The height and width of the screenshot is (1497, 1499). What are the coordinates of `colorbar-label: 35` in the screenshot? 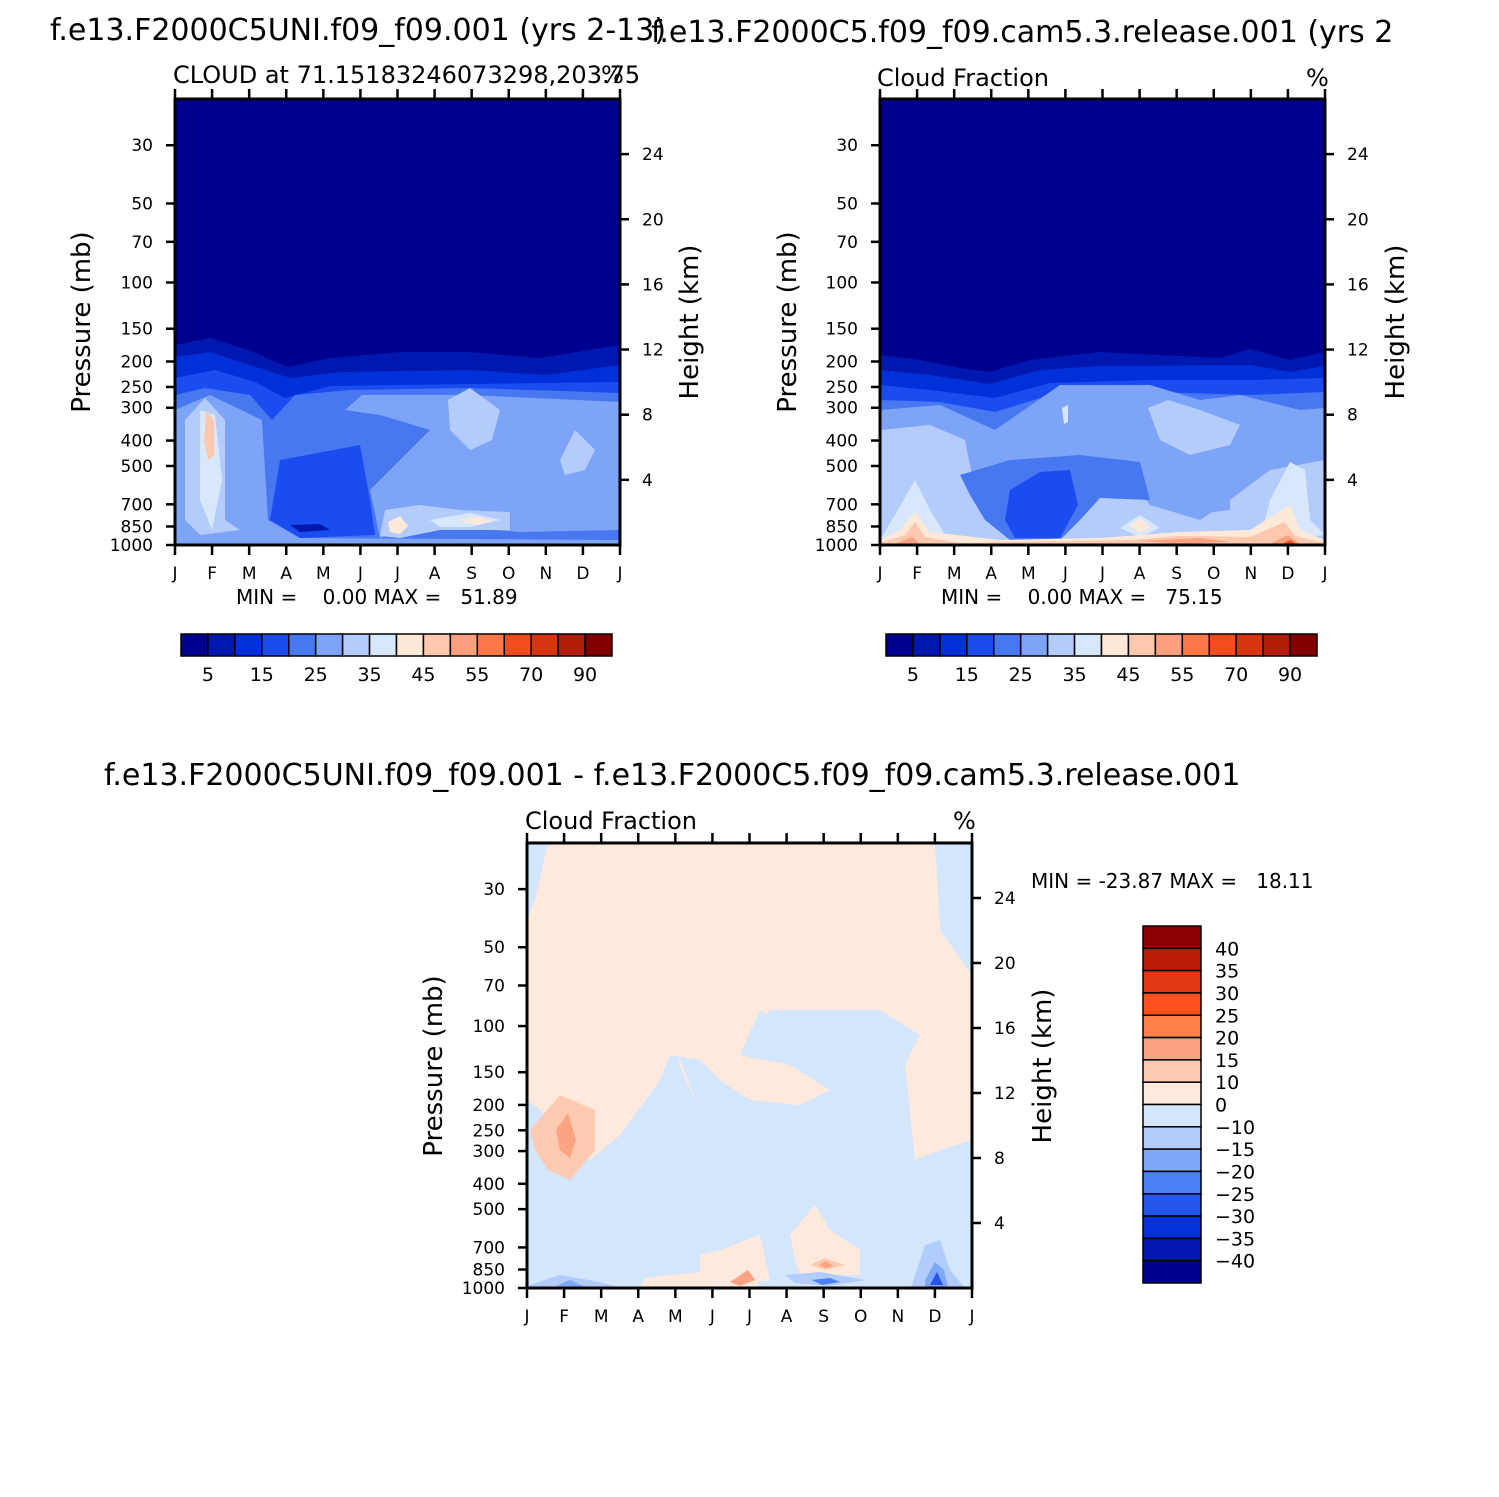 It's located at (1227, 972).